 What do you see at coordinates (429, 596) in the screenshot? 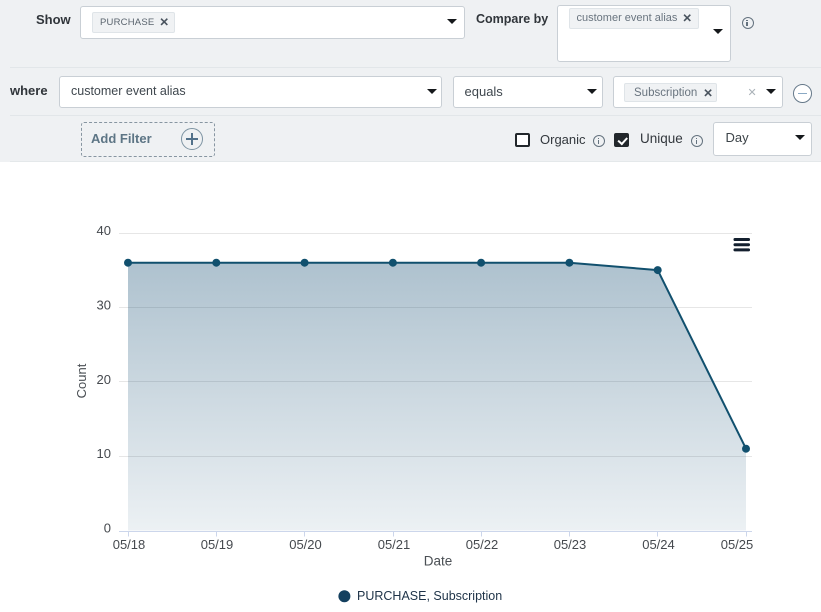
I see `svg-text: PURCHASE, Subscription` at bounding box center [429, 596].